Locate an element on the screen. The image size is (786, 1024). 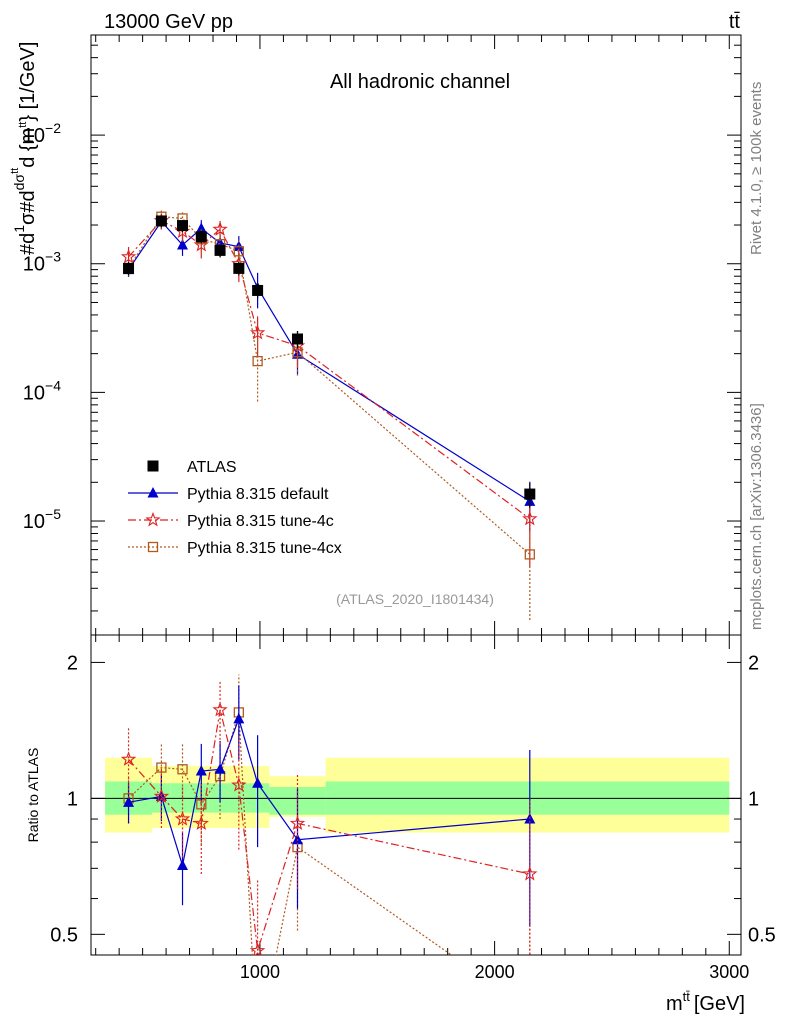
legend-item: Pythia 8.315 tune-4c is located at coordinates (231, 520).